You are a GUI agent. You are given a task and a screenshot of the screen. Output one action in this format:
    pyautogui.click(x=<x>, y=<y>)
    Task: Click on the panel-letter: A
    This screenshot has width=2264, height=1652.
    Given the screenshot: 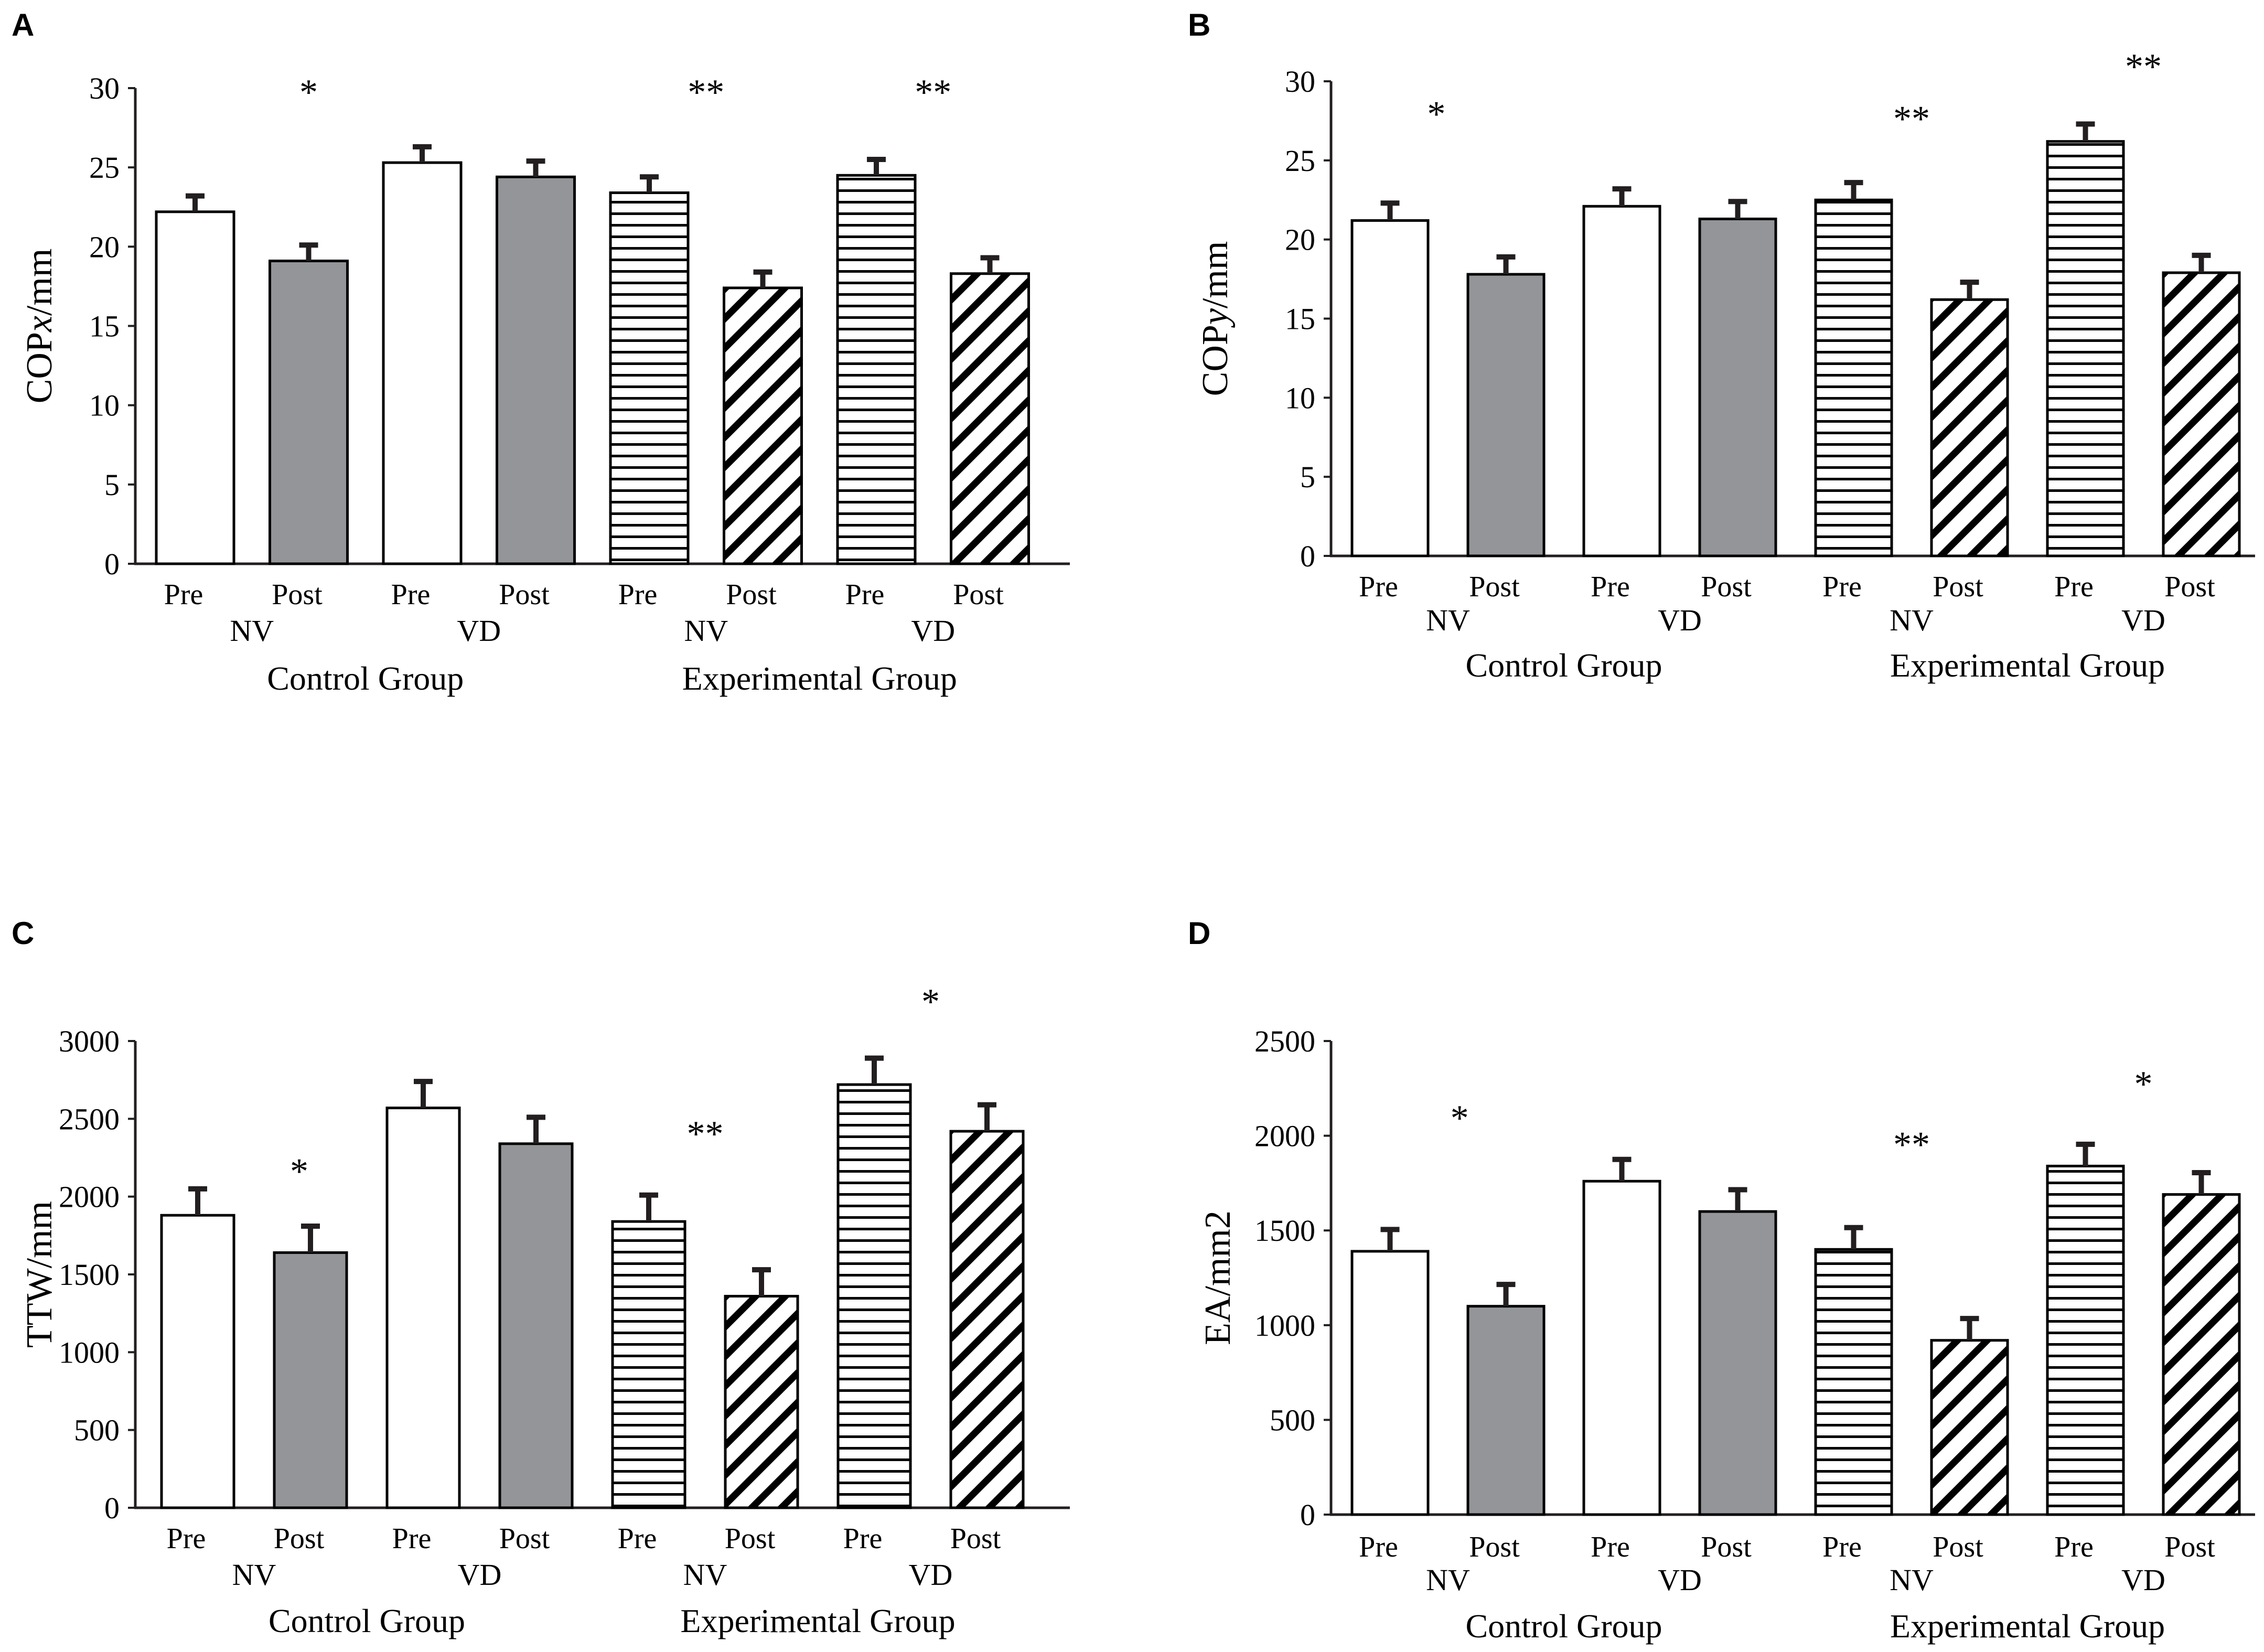 What is the action you would take?
    pyautogui.click(x=23, y=24)
    